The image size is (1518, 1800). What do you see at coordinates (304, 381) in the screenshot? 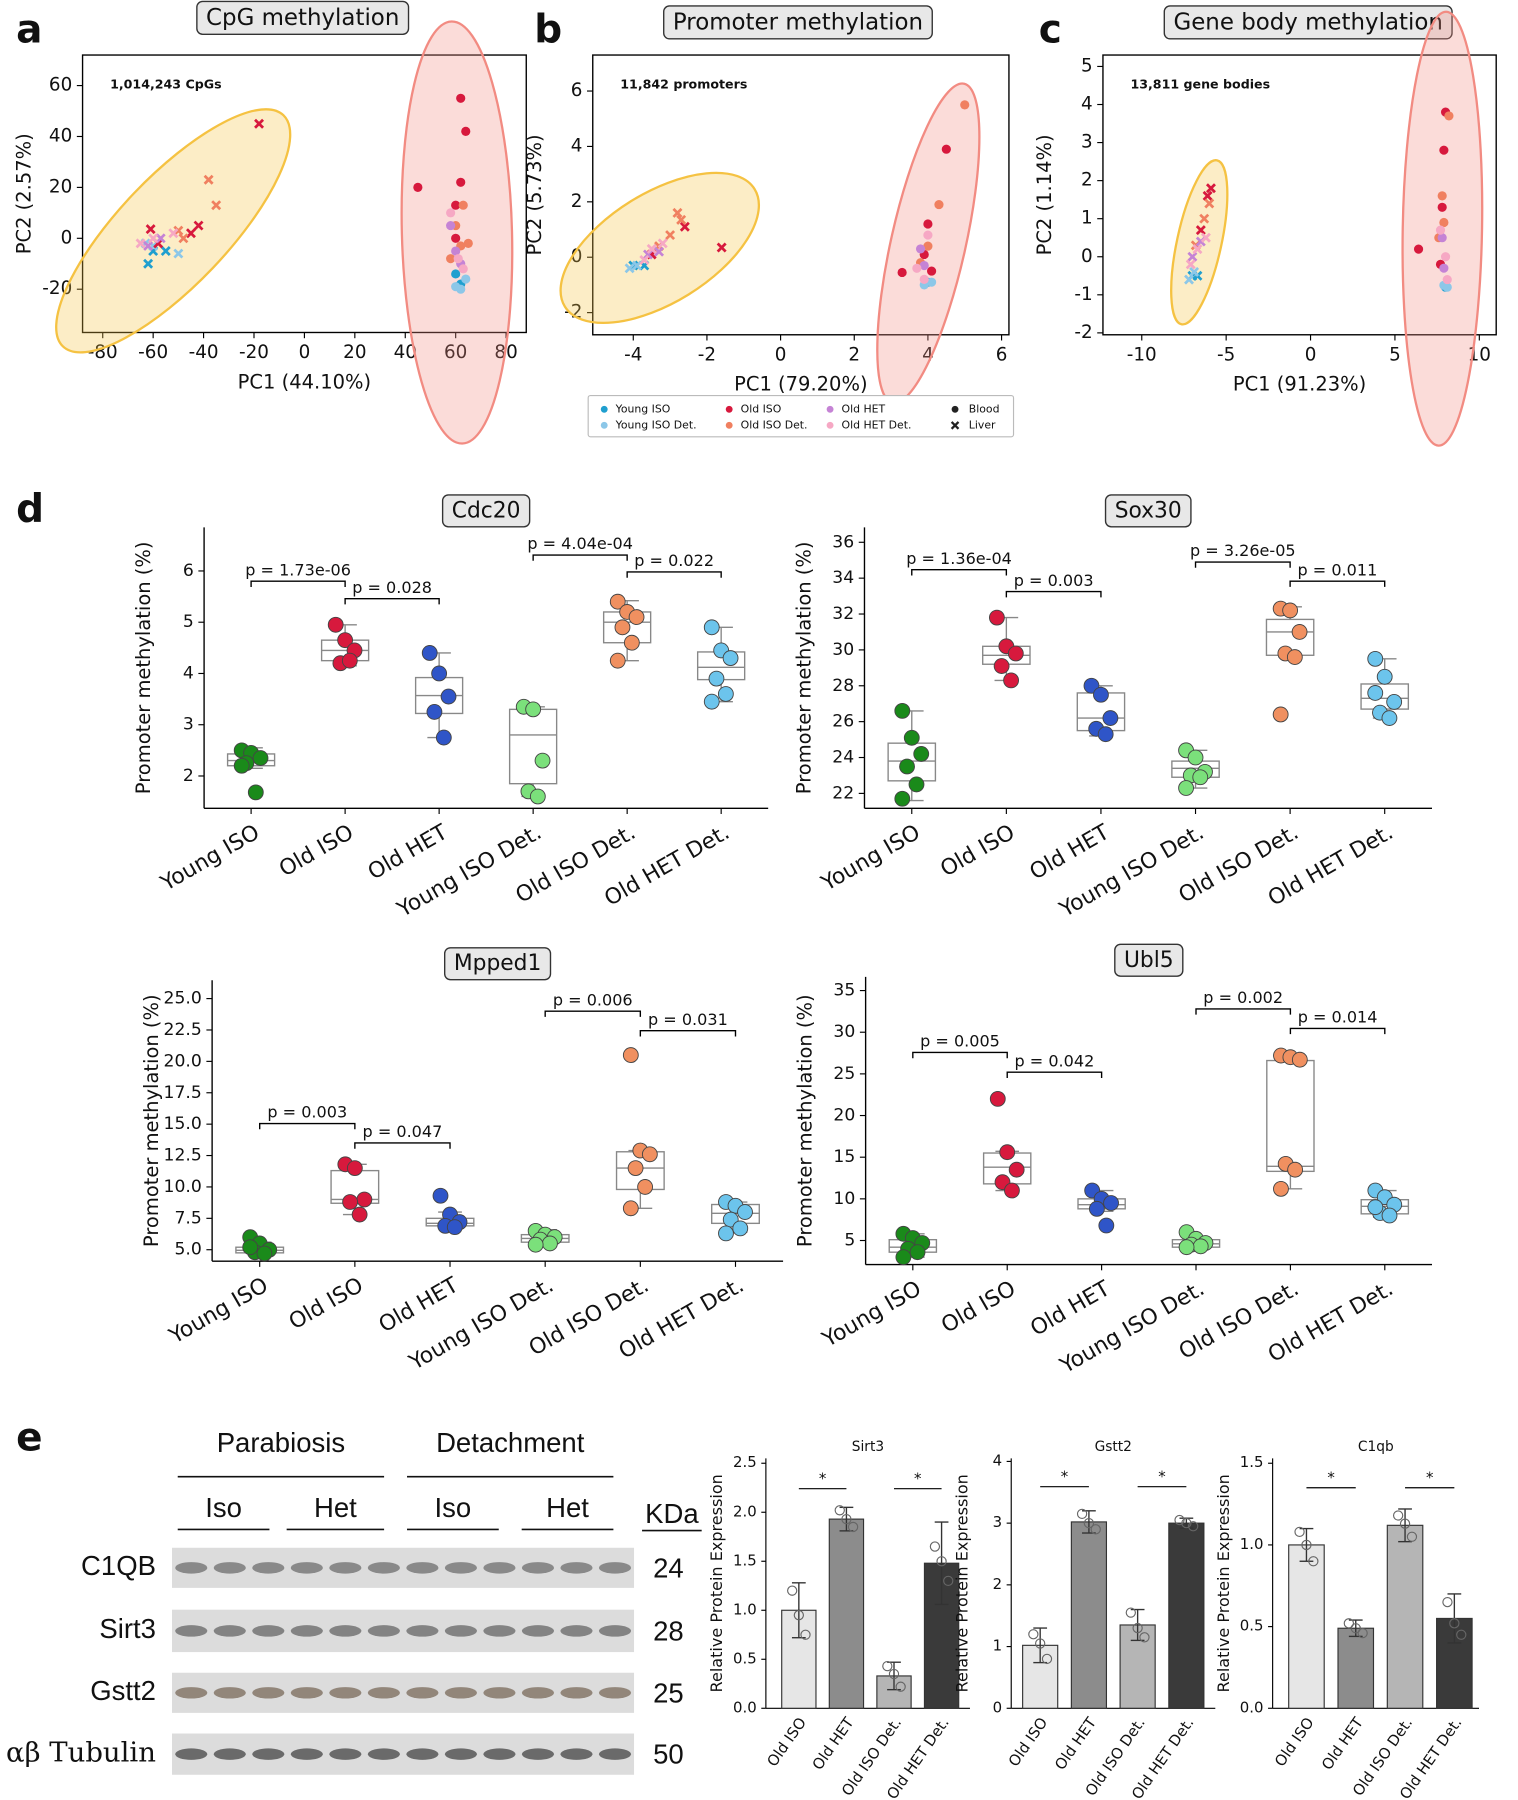
I see `x-axis-label: PC1 (44.10%)` at bounding box center [304, 381].